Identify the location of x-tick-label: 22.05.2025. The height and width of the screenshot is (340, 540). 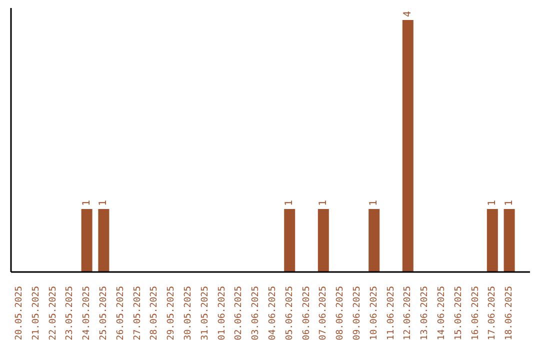
(53, 313).